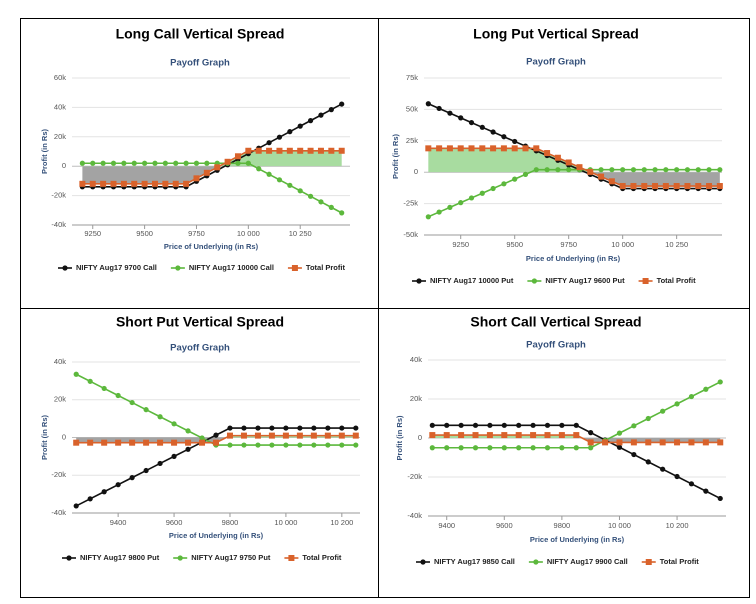  Describe the element at coordinates (414, 515) in the screenshot. I see `y-tick-label: -40k` at that location.